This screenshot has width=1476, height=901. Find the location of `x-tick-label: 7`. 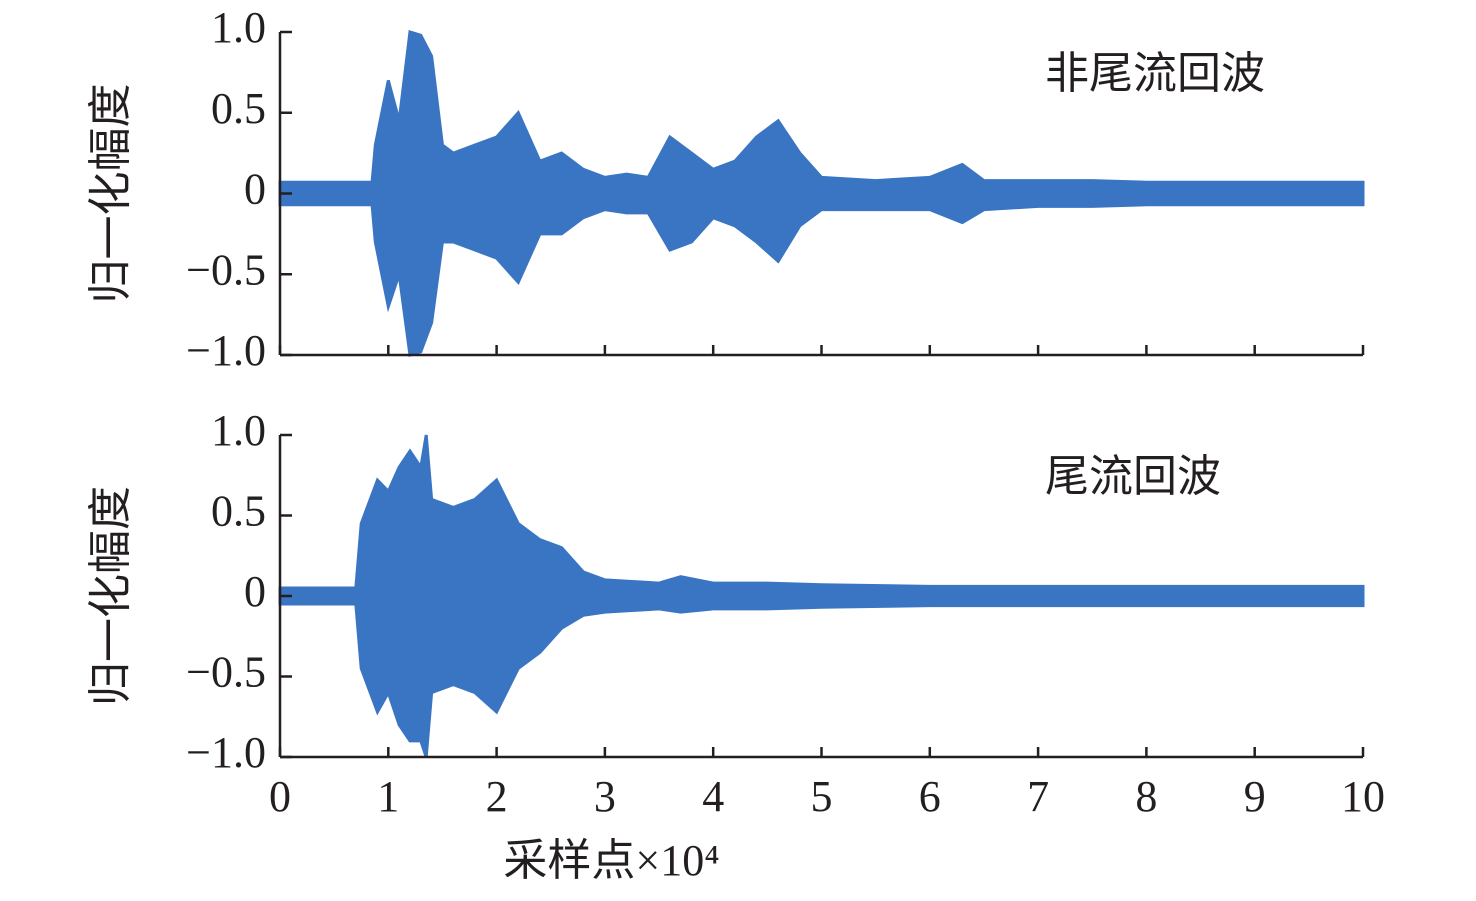

x-tick-label: 7 is located at coordinates (1038, 796).